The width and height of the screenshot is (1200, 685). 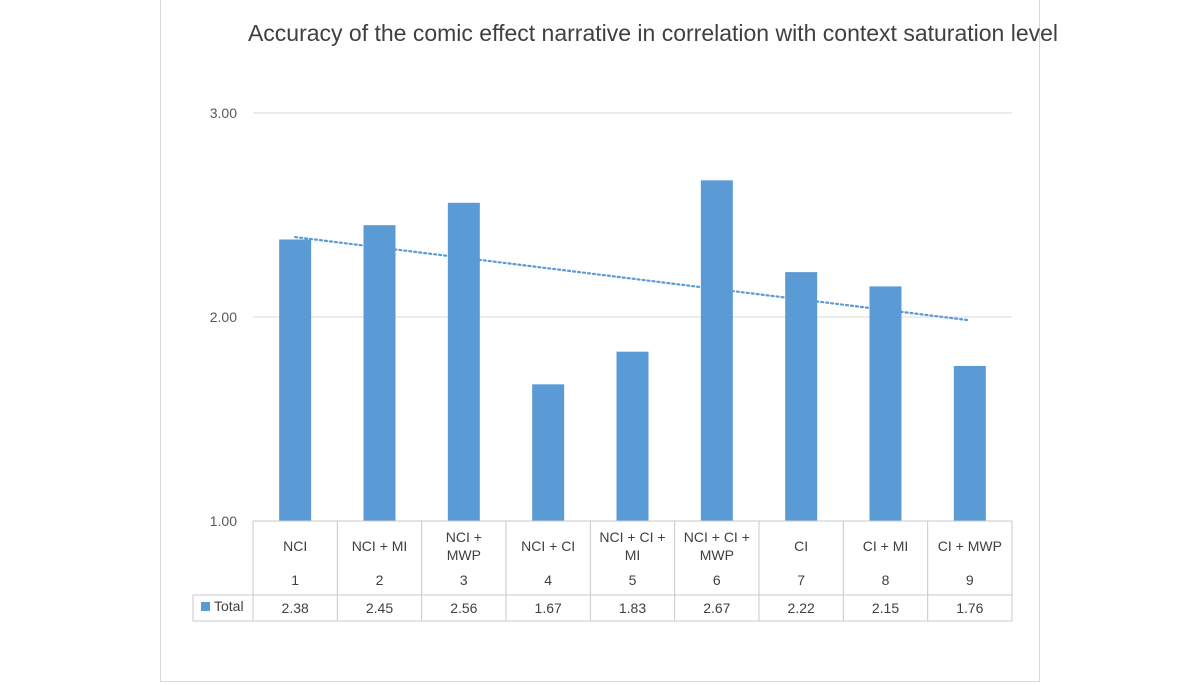 I want to click on data-table-value: 2.38, so click(x=295, y=608).